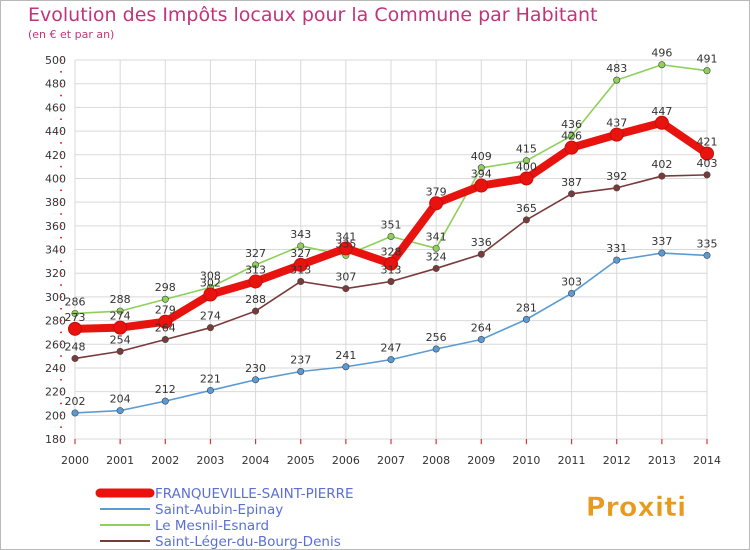 The image size is (750, 550). I want to click on data-label: 204, so click(120, 399).